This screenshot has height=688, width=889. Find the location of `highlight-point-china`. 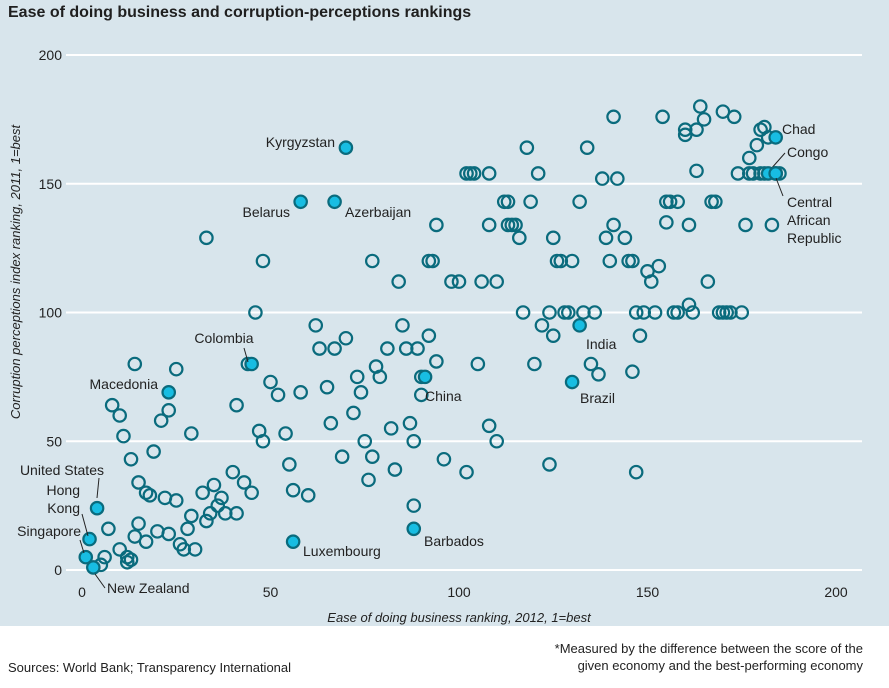

highlight-point-china is located at coordinates (425, 377).